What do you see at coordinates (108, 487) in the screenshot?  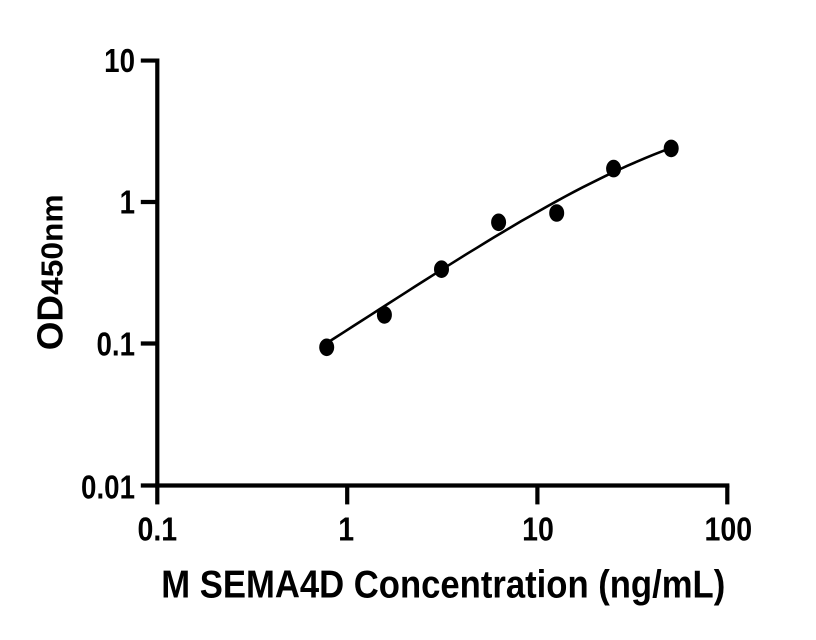 I see `svg-text: 0.01` at bounding box center [108, 487].